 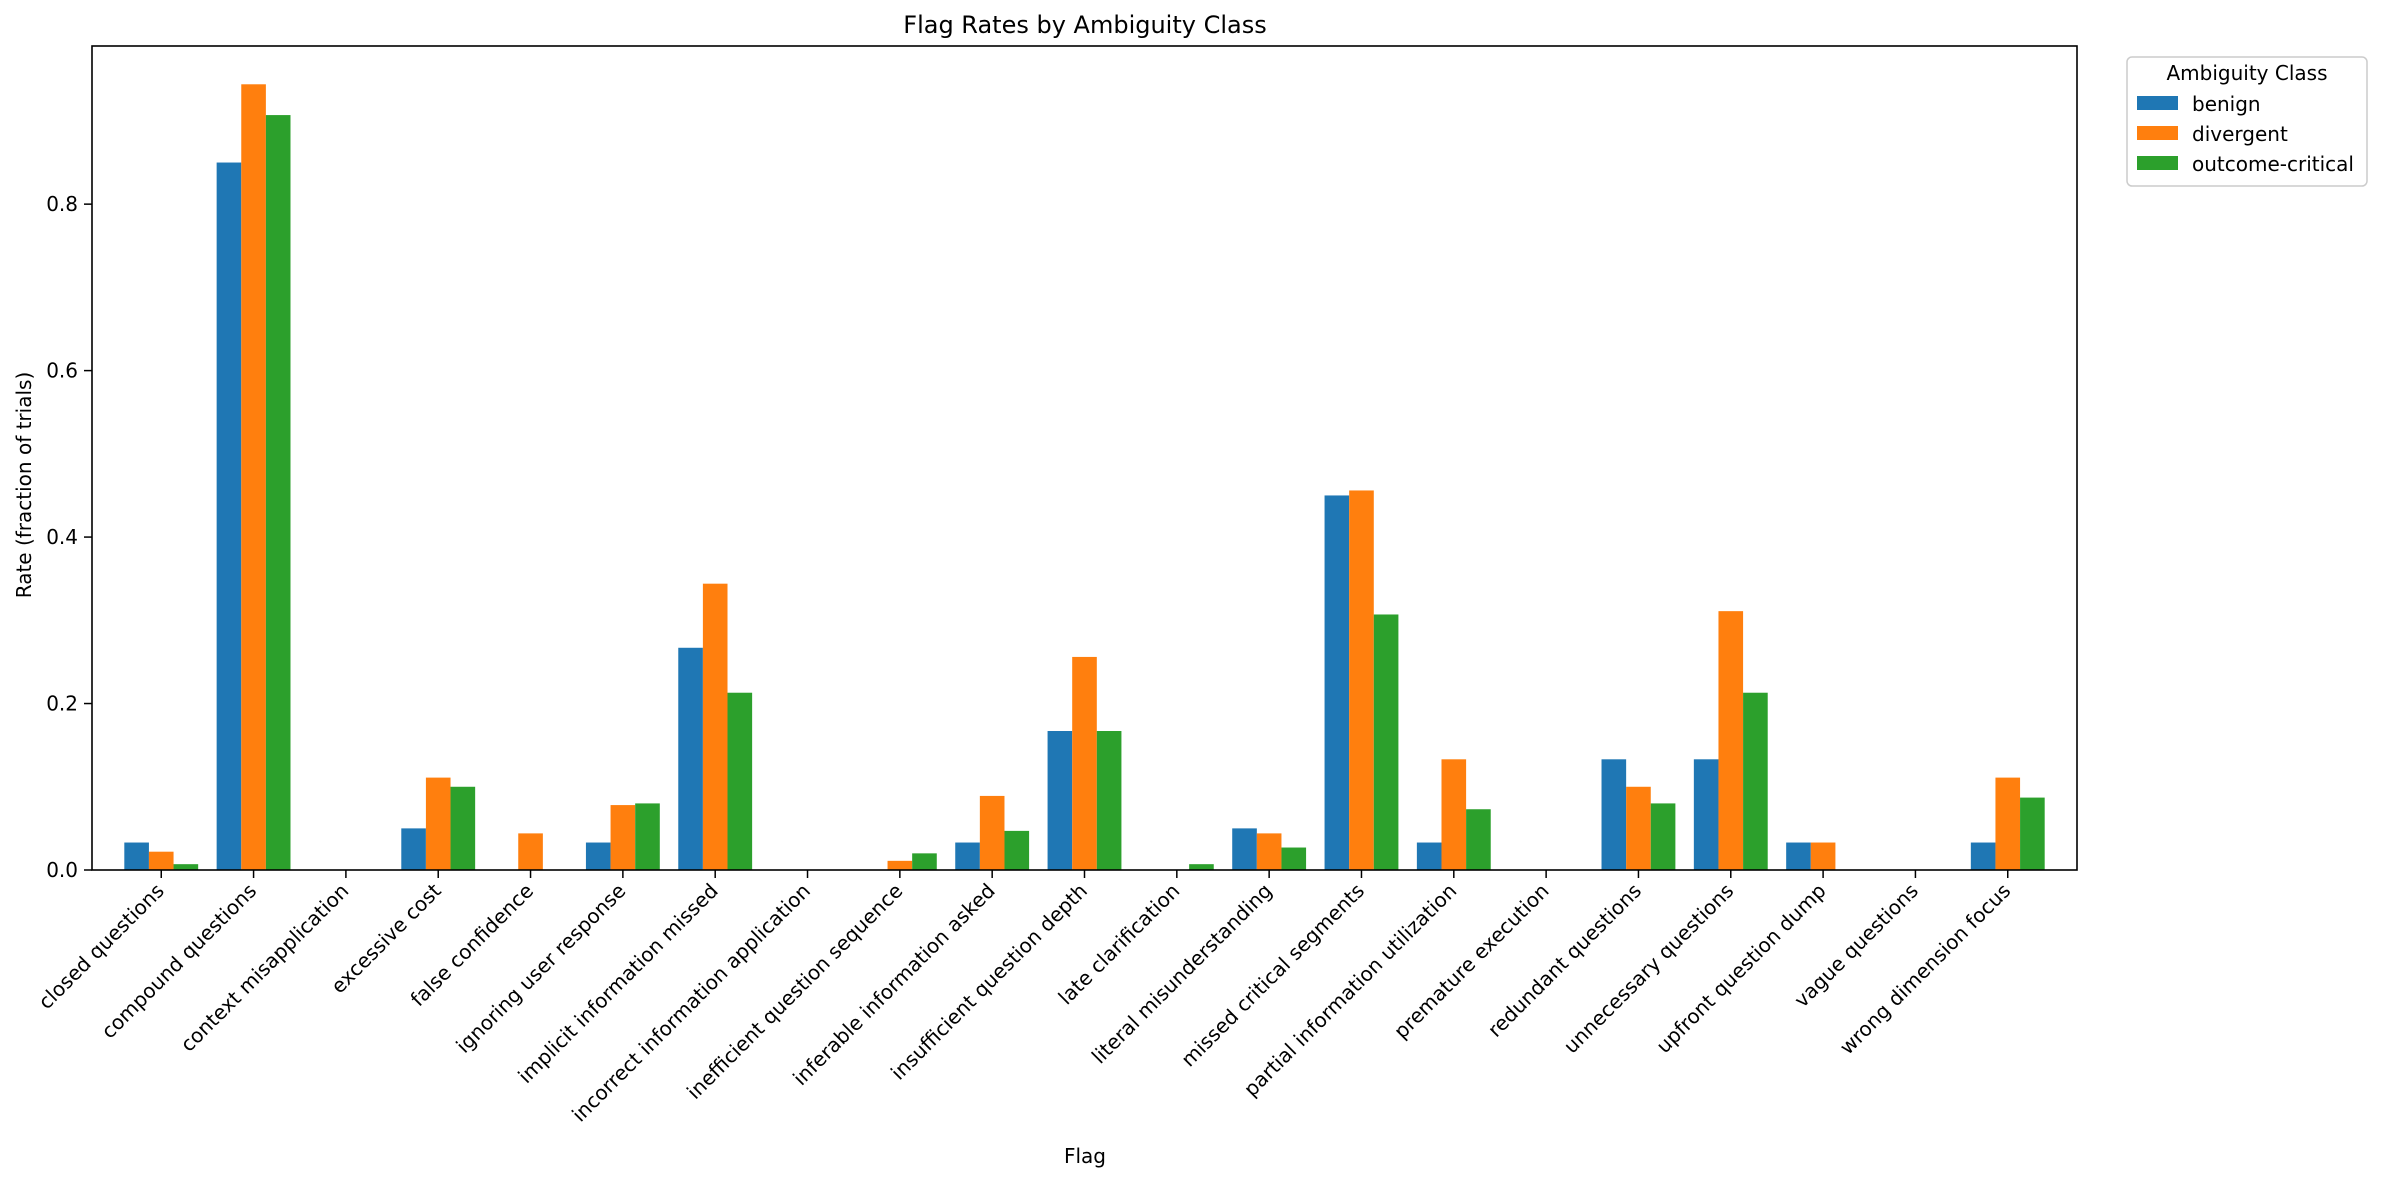 I want to click on bar-outcome-critical-excessive-cost, so click(x=463, y=828).